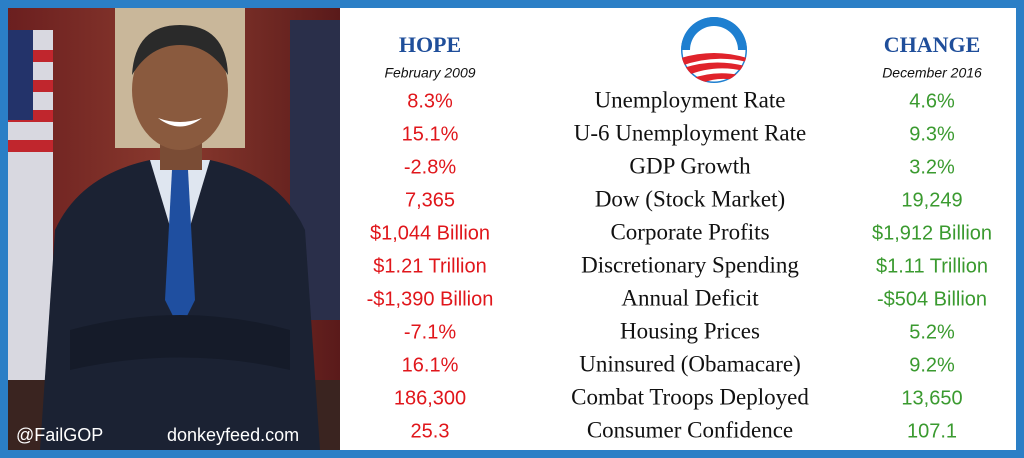  Describe the element at coordinates (690, 264) in the screenshot. I see `metric-label: Discretionary Spending` at that location.